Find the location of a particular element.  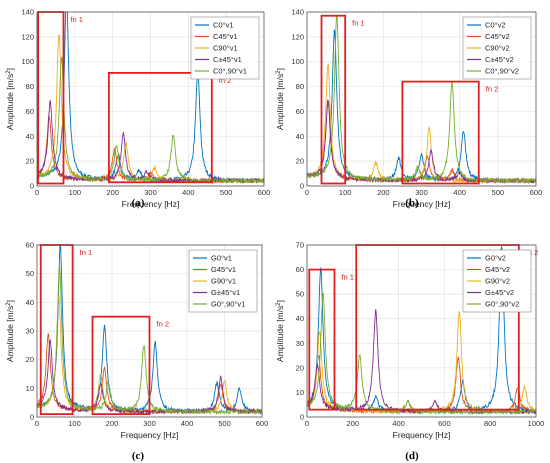

y-tick-label: 70 is located at coordinates (300, 245).